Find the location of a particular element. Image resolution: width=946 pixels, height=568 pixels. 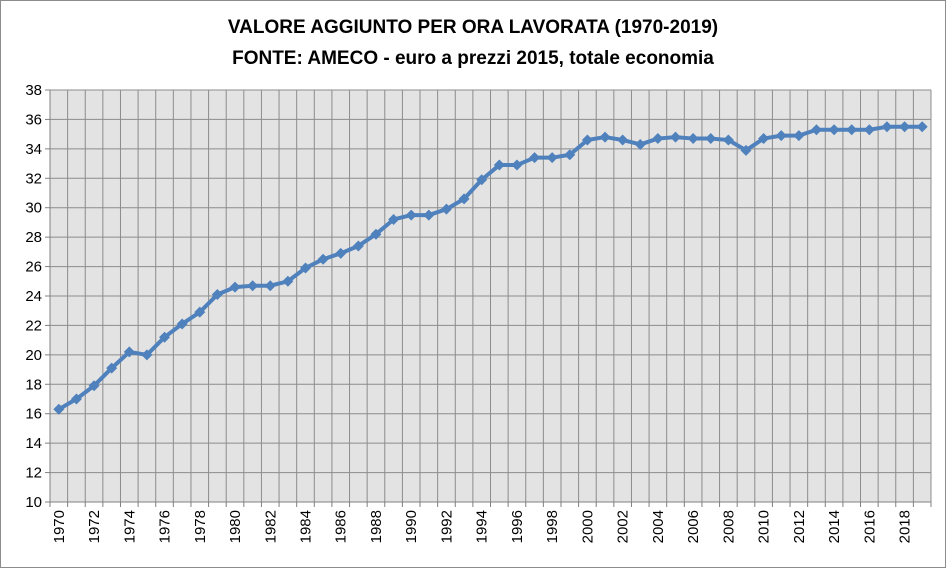

y-tick-label: 28 is located at coordinates (33, 237).